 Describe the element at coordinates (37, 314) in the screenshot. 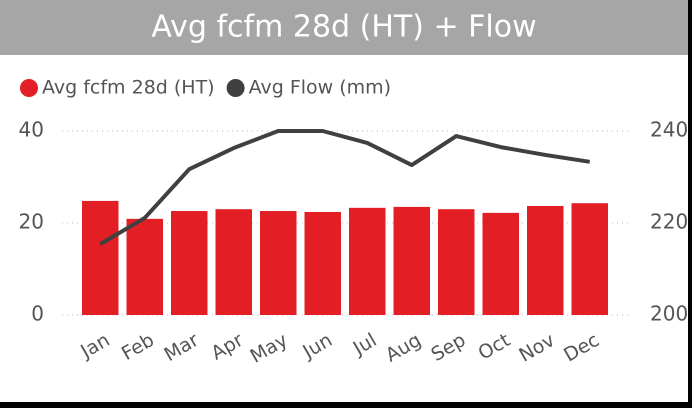

I see `y-tick-label: 0` at that location.